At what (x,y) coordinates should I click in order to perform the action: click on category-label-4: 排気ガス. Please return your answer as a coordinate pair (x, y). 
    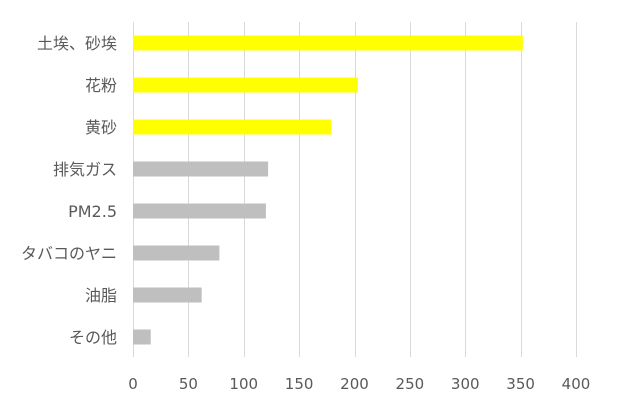
    Looking at the image, I should click on (85, 169).